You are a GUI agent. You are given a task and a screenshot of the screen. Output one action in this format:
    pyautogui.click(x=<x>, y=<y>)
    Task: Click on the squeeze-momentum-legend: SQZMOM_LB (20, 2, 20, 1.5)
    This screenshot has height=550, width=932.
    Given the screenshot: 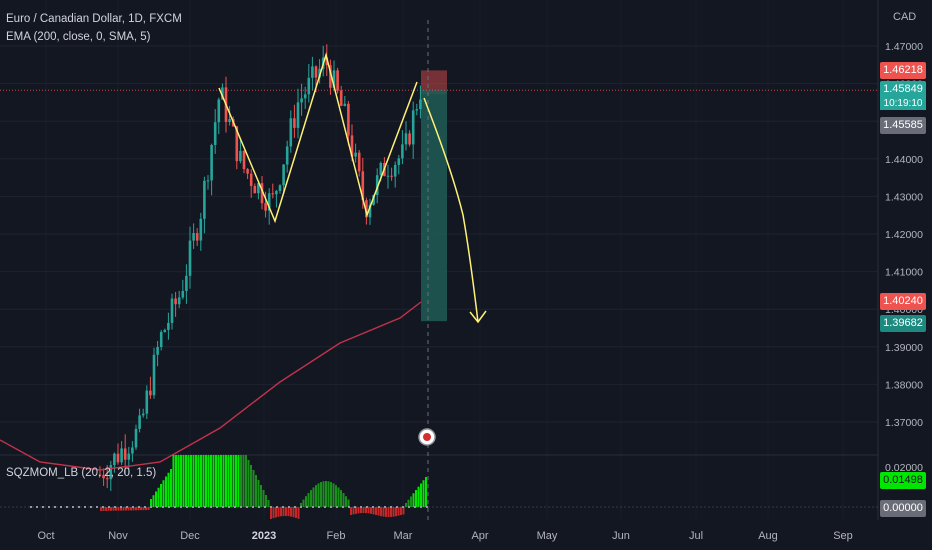 What is the action you would take?
    pyautogui.click(x=81, y=473)
    